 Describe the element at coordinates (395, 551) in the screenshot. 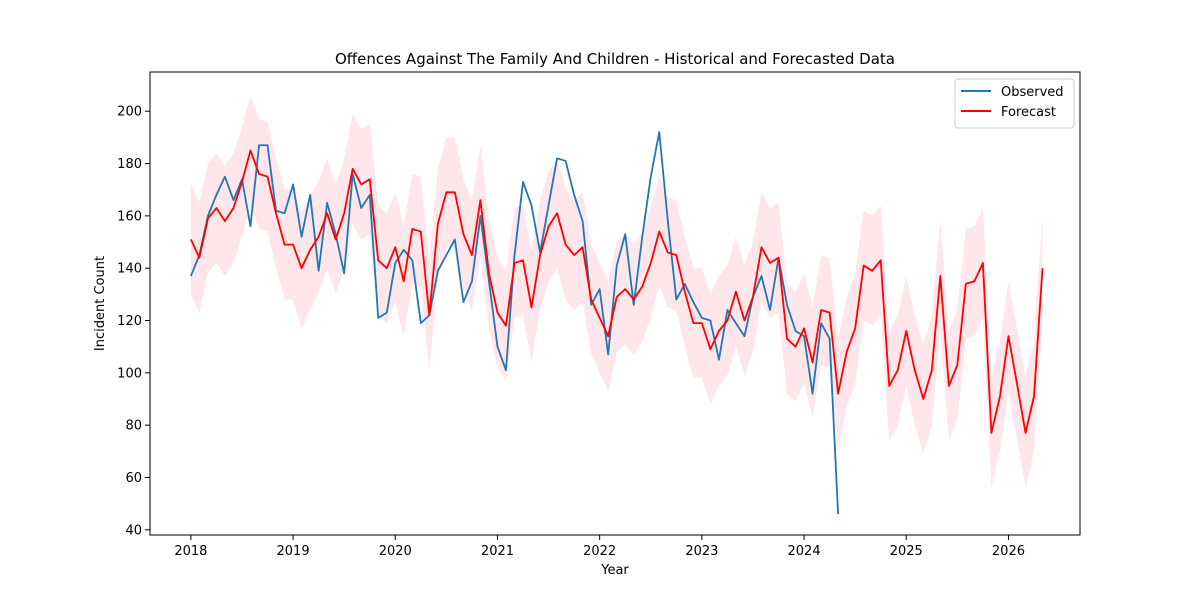

I see `x-tick-label: 2020` at that location.